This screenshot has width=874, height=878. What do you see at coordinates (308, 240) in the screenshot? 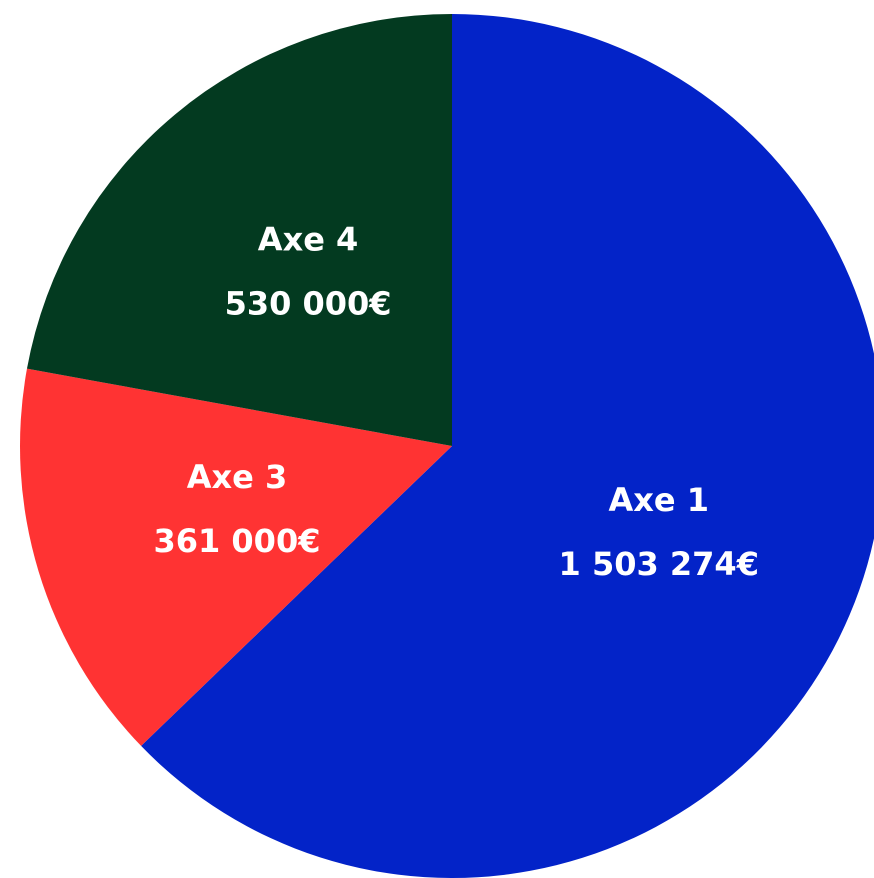
I see `slice-label: Axe 4` at bounding box center [308, 240].